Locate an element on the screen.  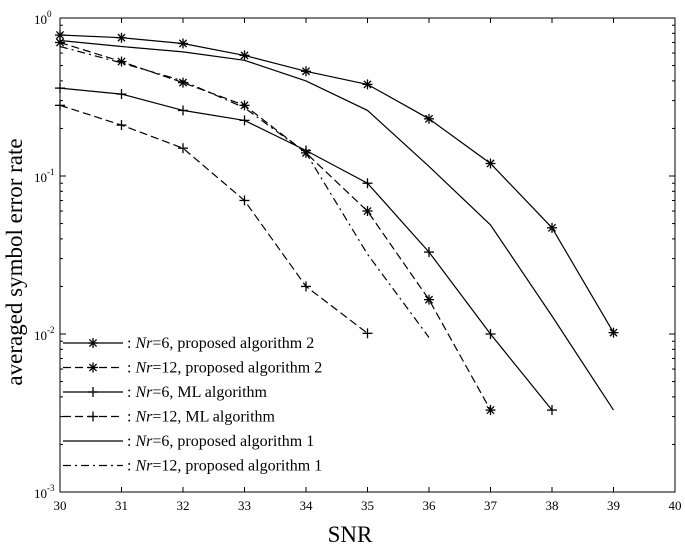
x-tick-label: 34 is located at coordinates (307, 505).